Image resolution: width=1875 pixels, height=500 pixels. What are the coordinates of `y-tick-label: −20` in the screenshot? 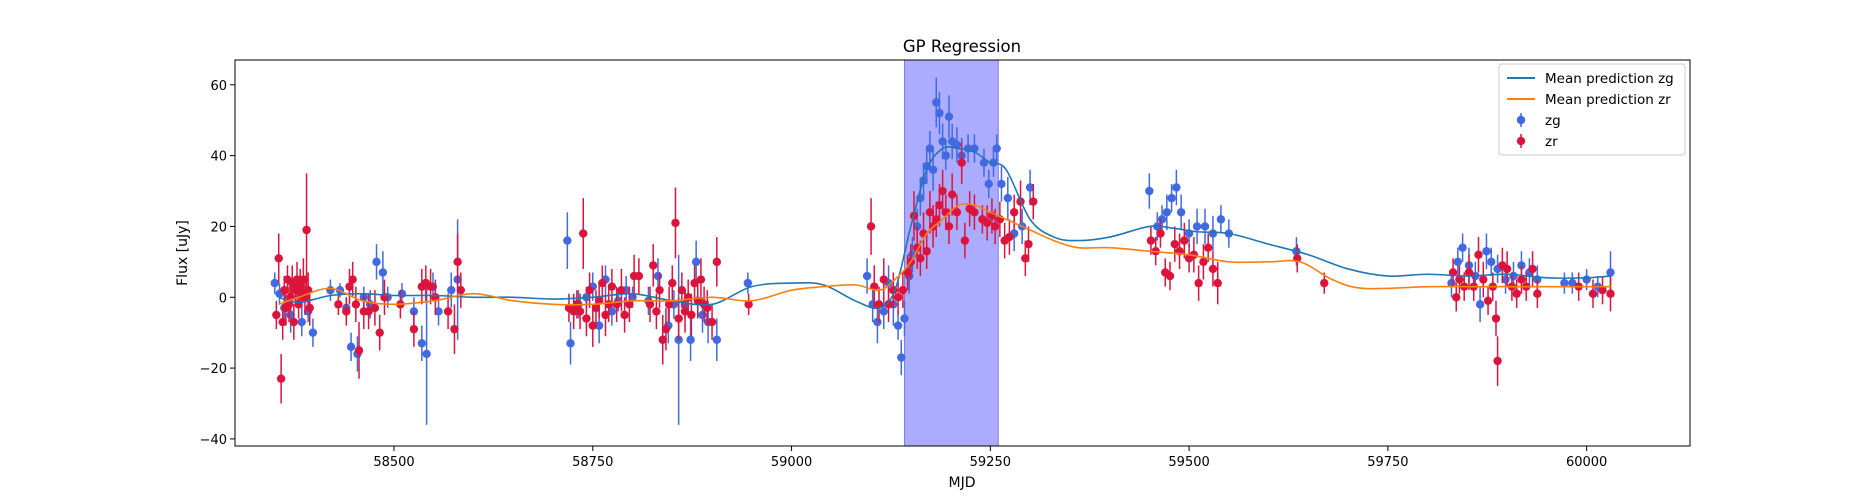 It's located at (213, 369).